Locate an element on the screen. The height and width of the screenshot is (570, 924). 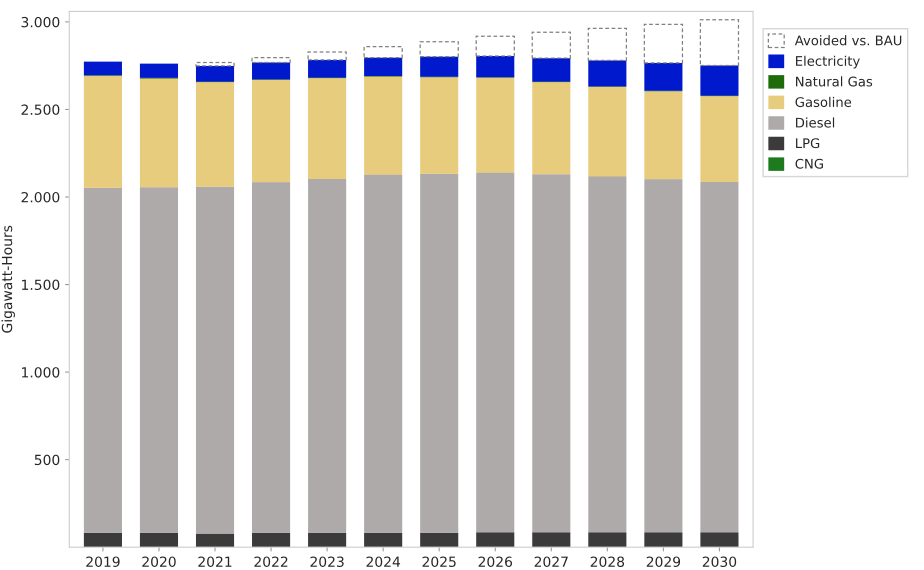
x-tick-label: 2022 is located at coordinates (271, 561).